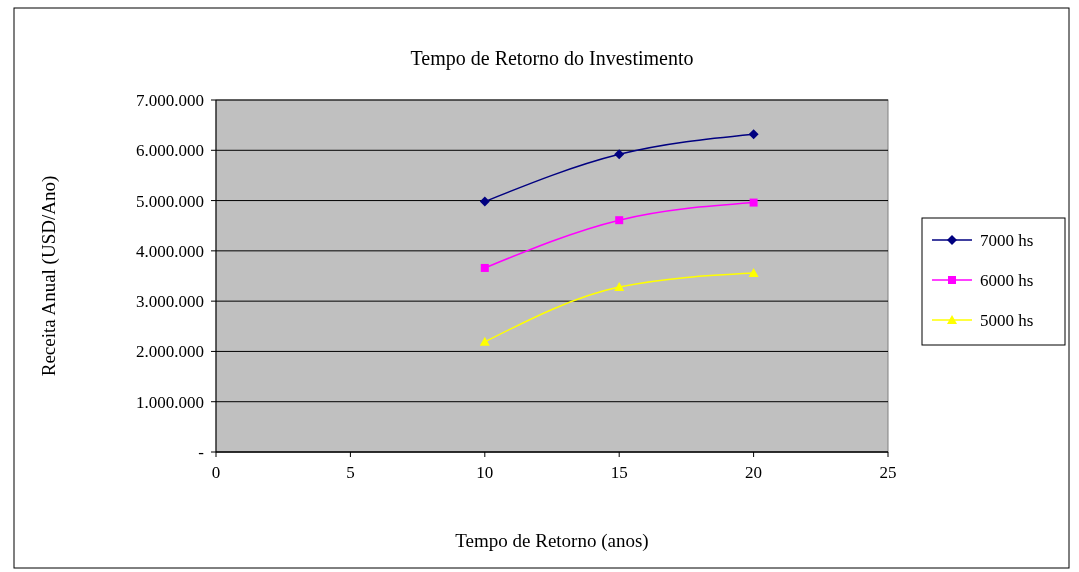 The width and height of the screenshot is (1079, 572). I want to click on x-tick-label: 25, so click(888, 472).